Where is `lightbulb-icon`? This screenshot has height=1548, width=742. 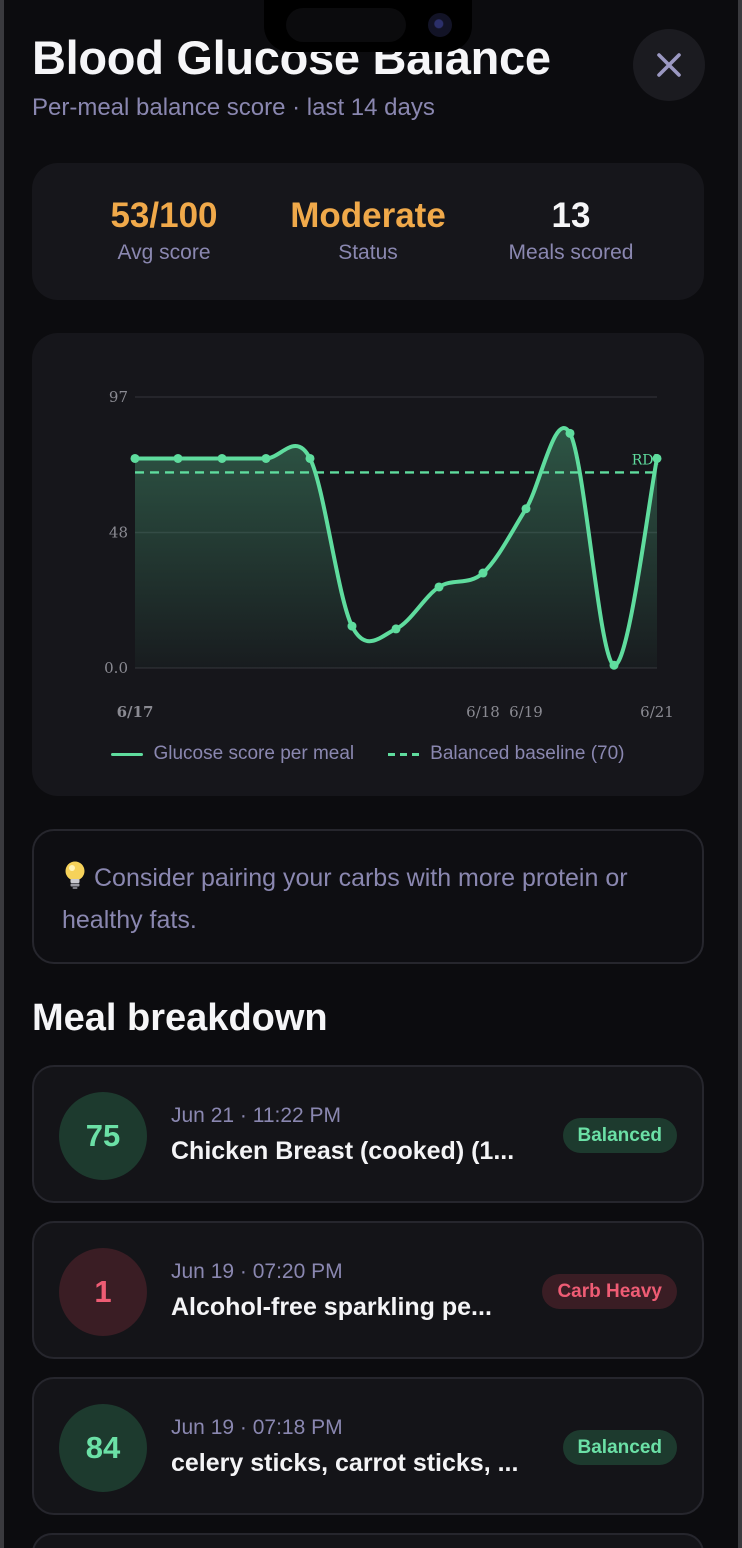 lightbulb-icon is located at coordinates (75, 880).